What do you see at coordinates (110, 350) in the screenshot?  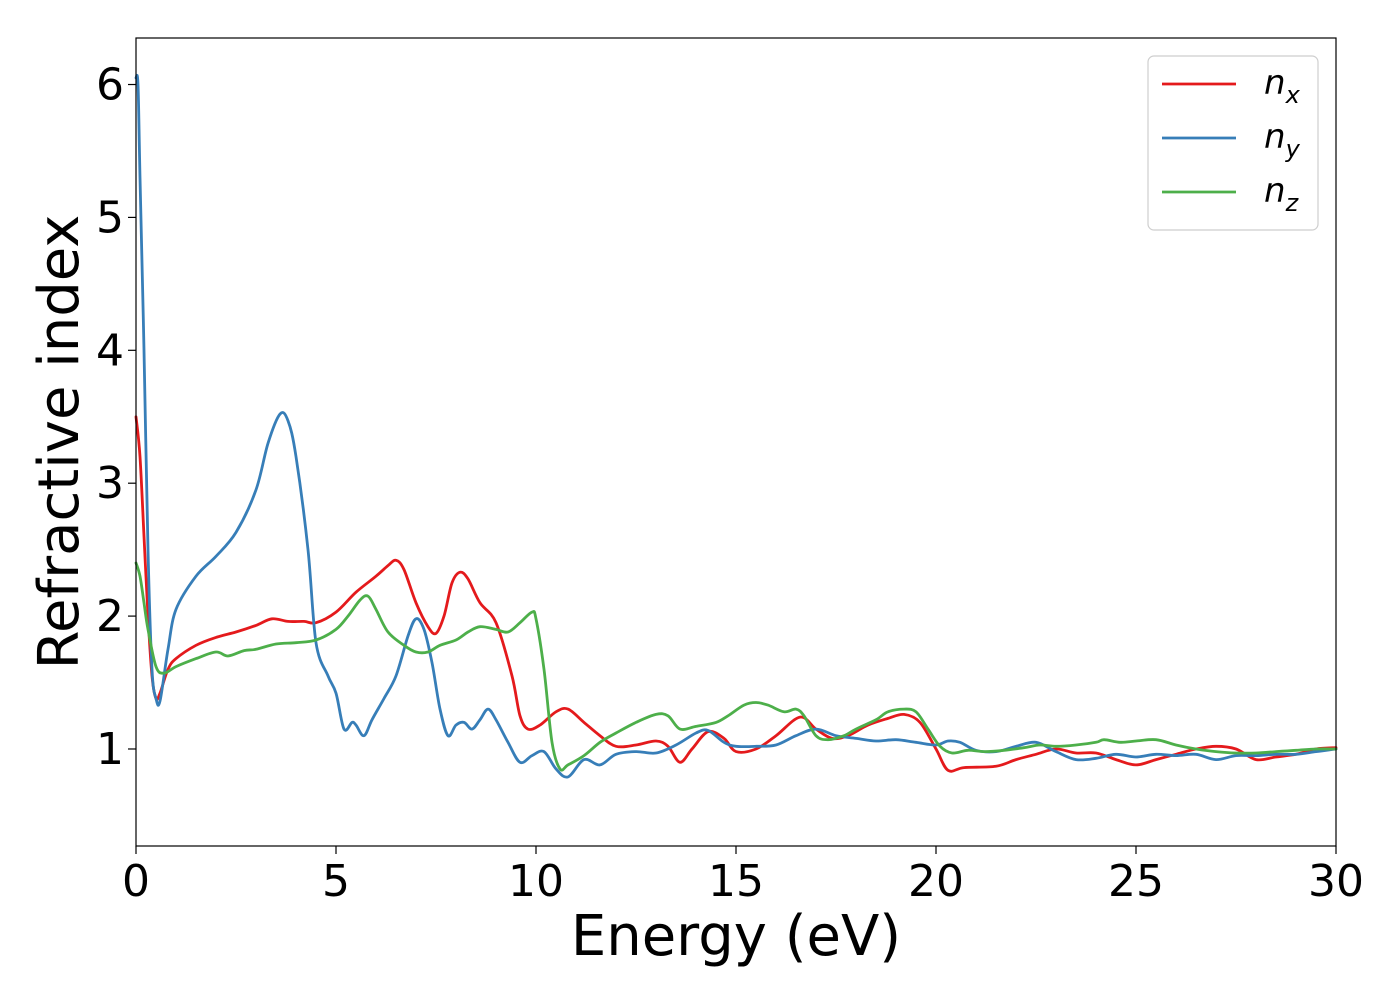 I see `y-tick-label: 4` at bounding box center [110, 350].